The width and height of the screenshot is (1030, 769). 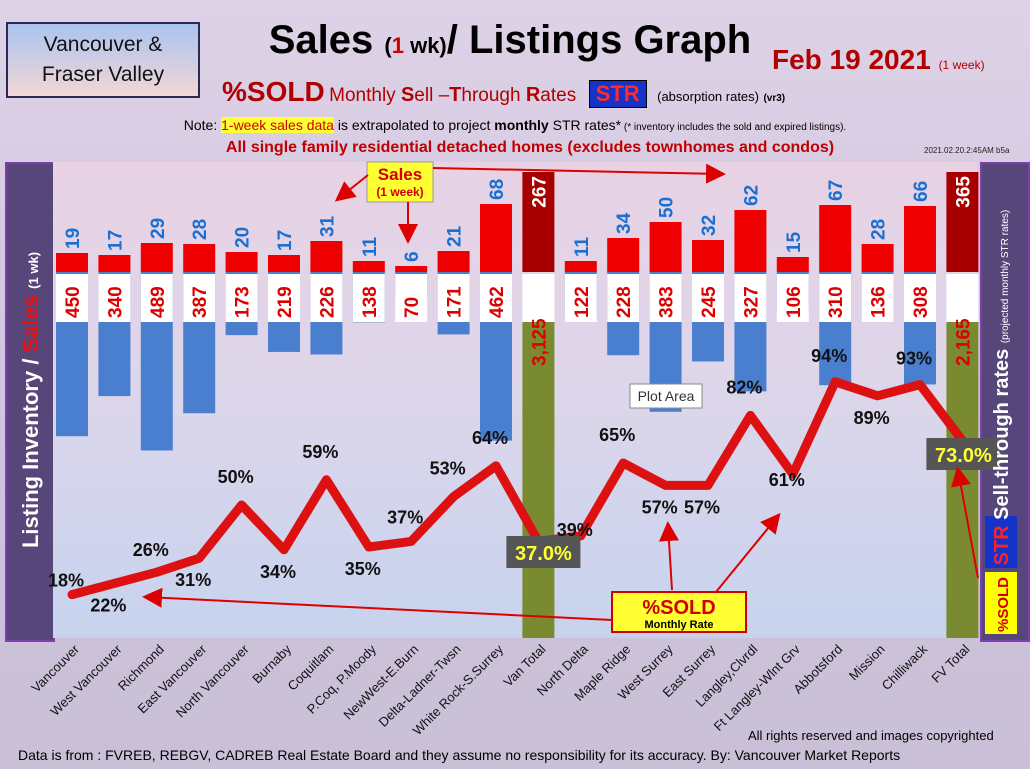 I want to click on sales-bar-ft-langley-wlnt-grv, so click(x=792, y=264).